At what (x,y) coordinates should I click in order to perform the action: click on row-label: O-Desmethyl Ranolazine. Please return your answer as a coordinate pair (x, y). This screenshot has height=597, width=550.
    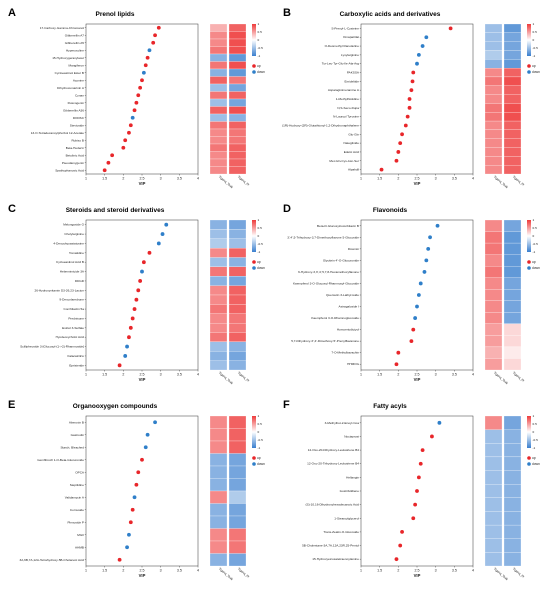
    Looking at the image, I should click on (342, 46).